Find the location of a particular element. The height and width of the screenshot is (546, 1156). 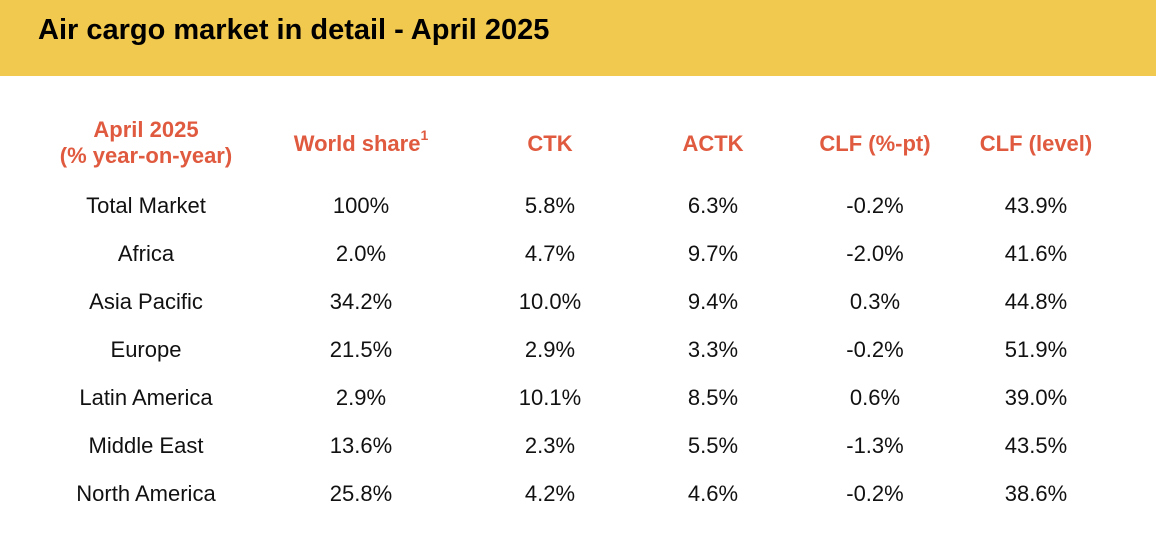

column-header-label: CTK is located at coordinates (550, 144).